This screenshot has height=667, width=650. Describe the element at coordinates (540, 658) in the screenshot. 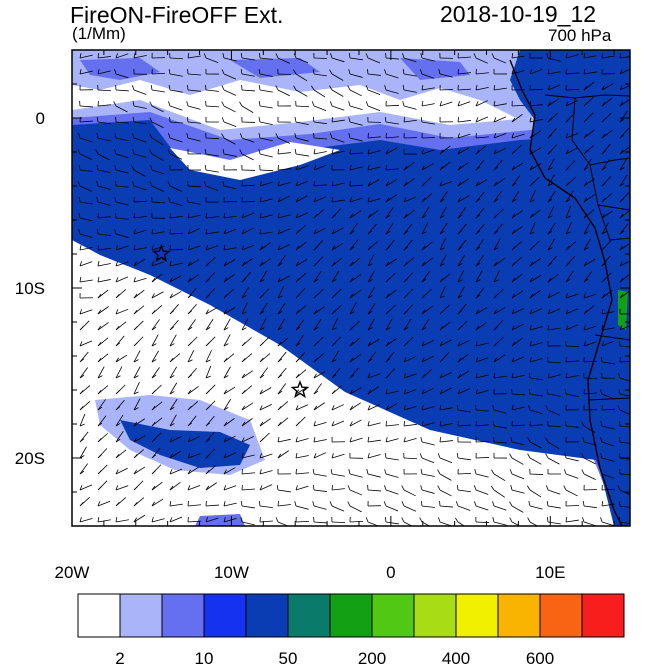

I see `colorbar-tick-label: 600` at that location.